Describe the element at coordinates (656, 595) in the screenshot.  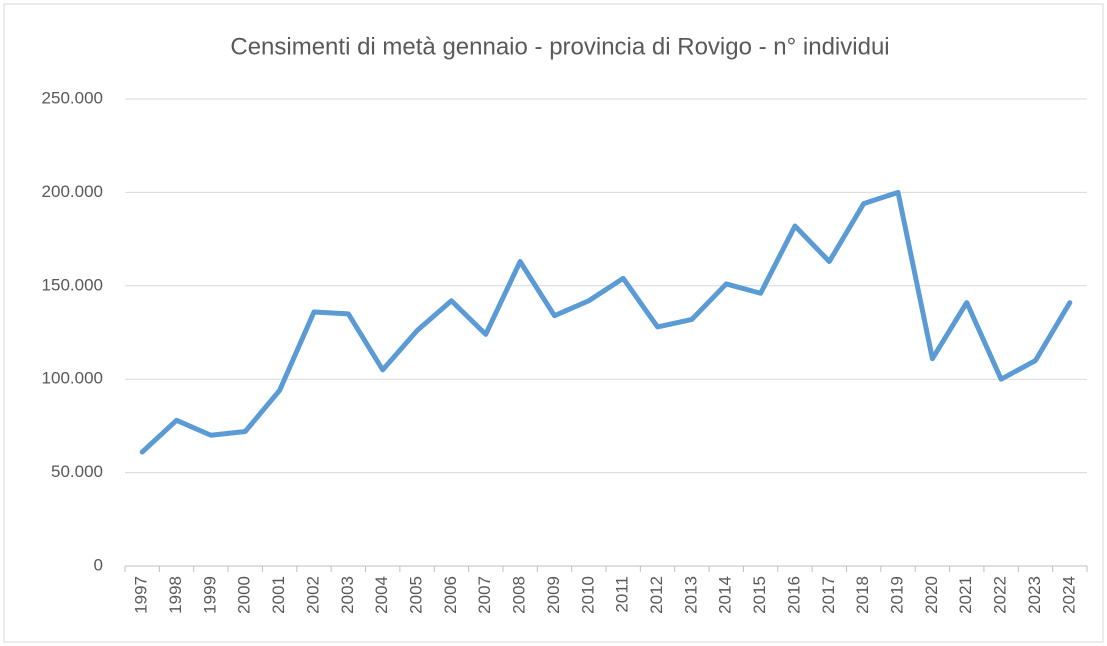
I see `x-tick-label: 2012` at that location.